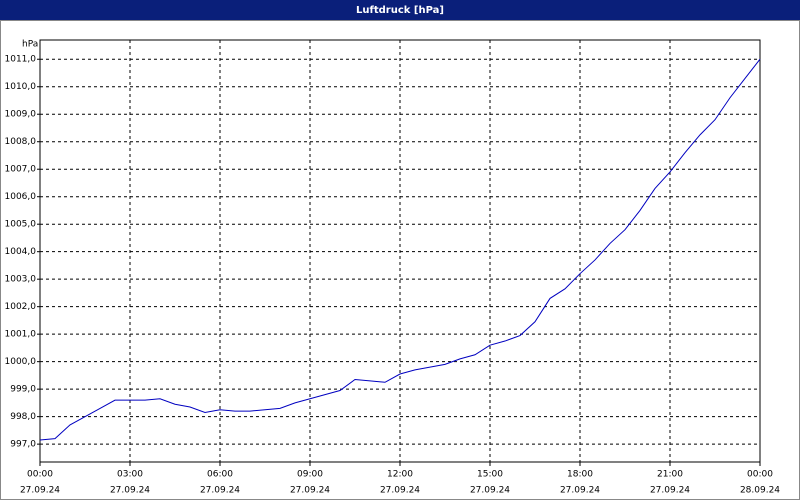 Image resolution: width=800 pixels, height=500 pixels. I want to click on y-tick-label: 1011,0, so click(21, 60).